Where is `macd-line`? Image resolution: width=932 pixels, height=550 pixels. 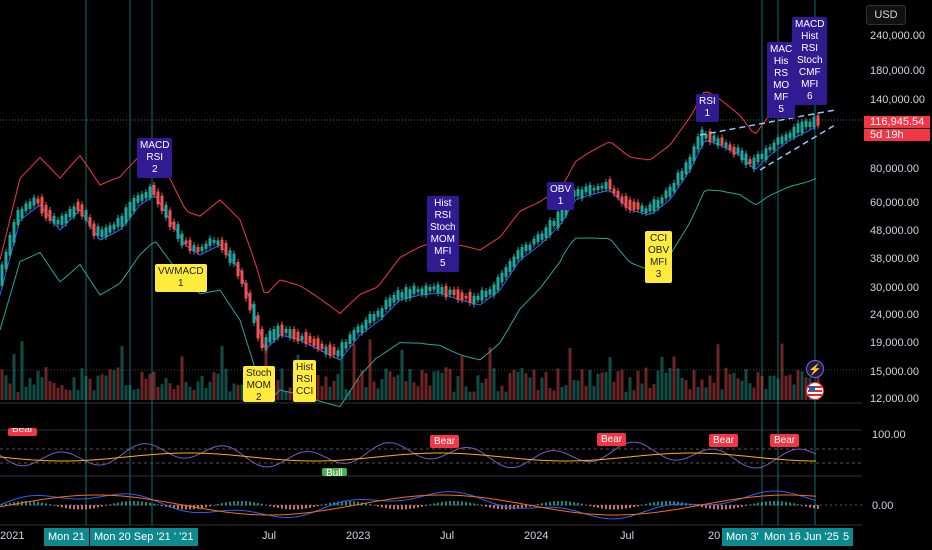 macd-line is located at coordinates (408, 505).